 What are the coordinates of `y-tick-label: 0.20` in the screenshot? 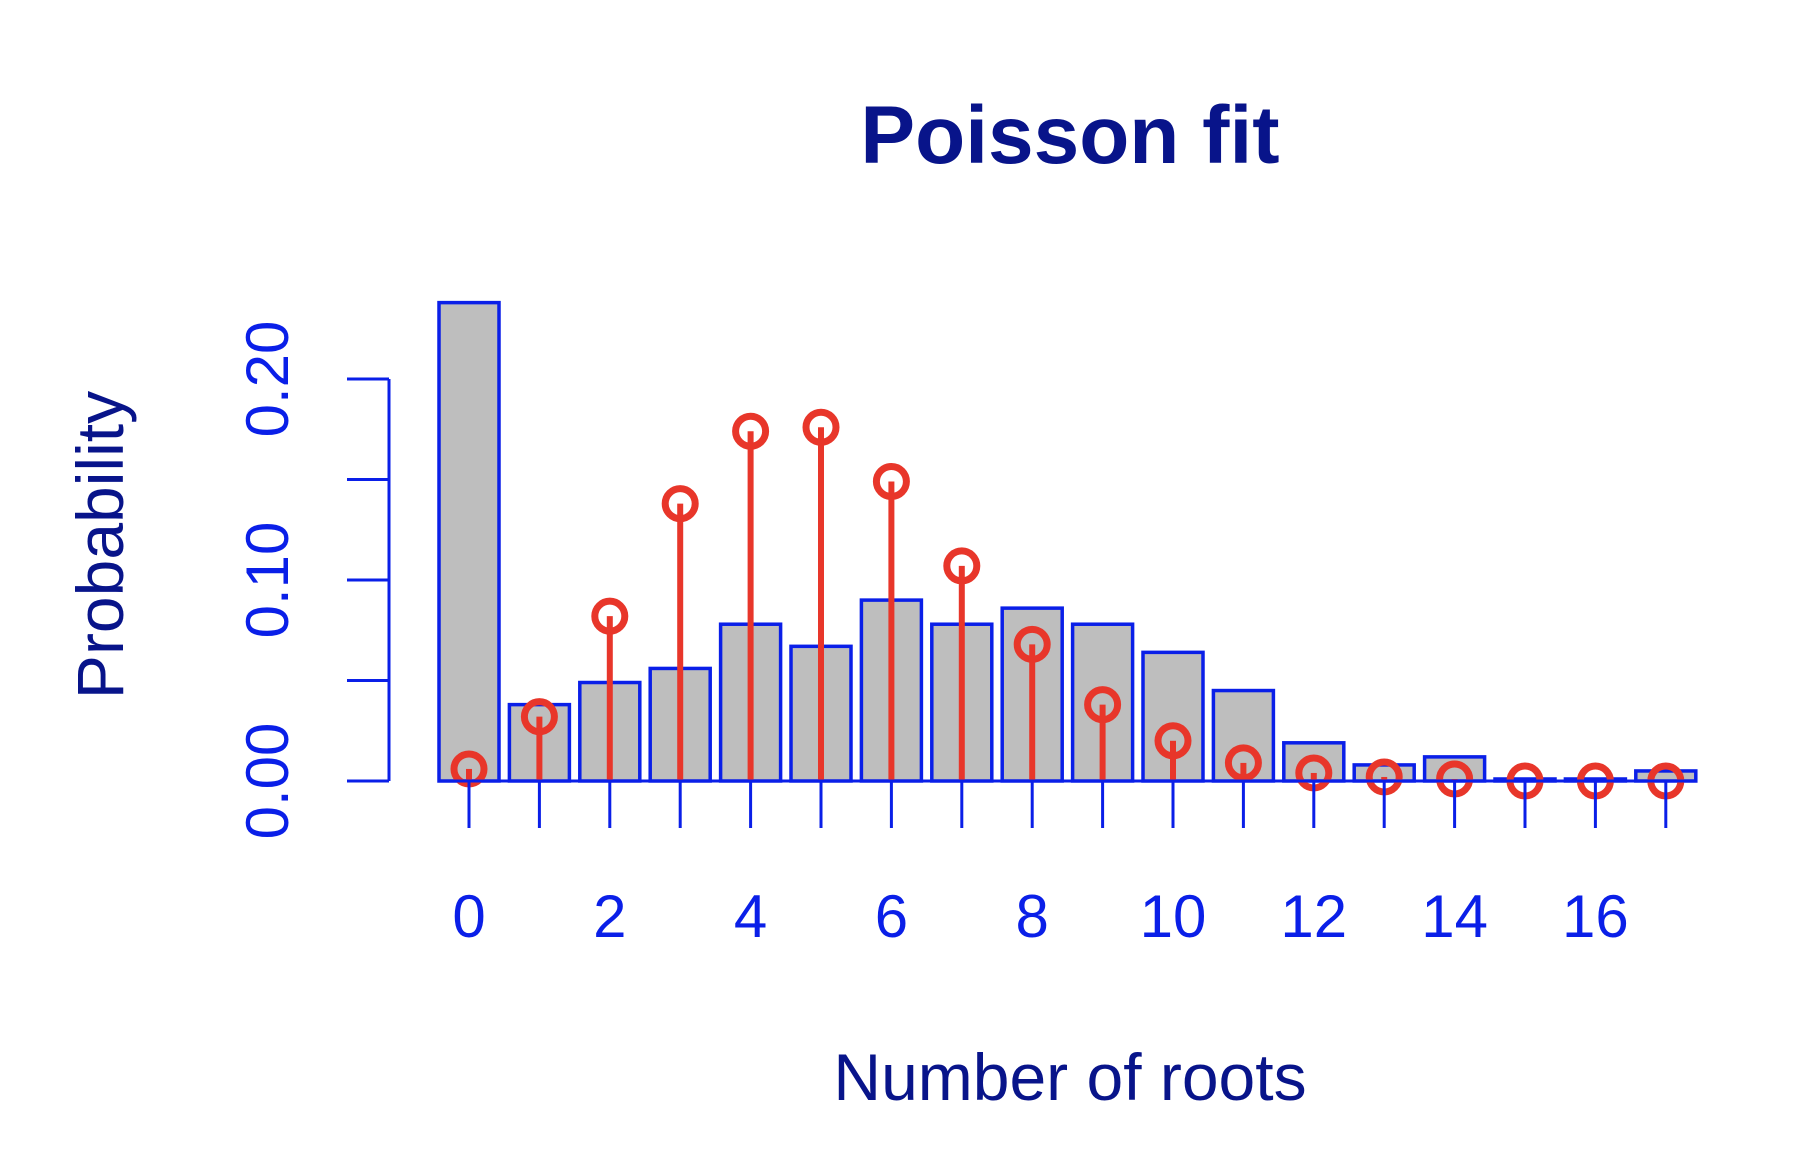 It's located at (267, 379).